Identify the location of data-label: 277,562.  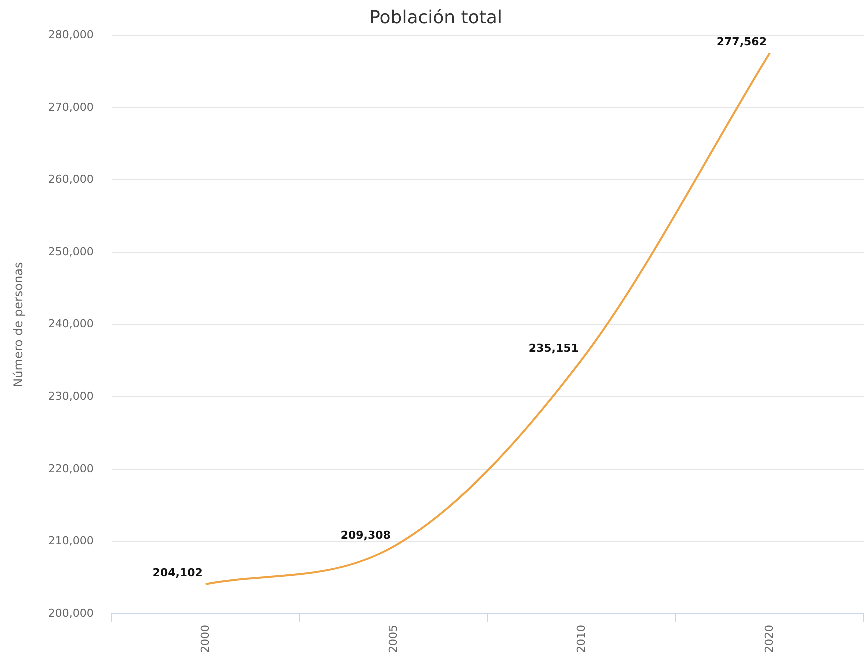
(741, 42).